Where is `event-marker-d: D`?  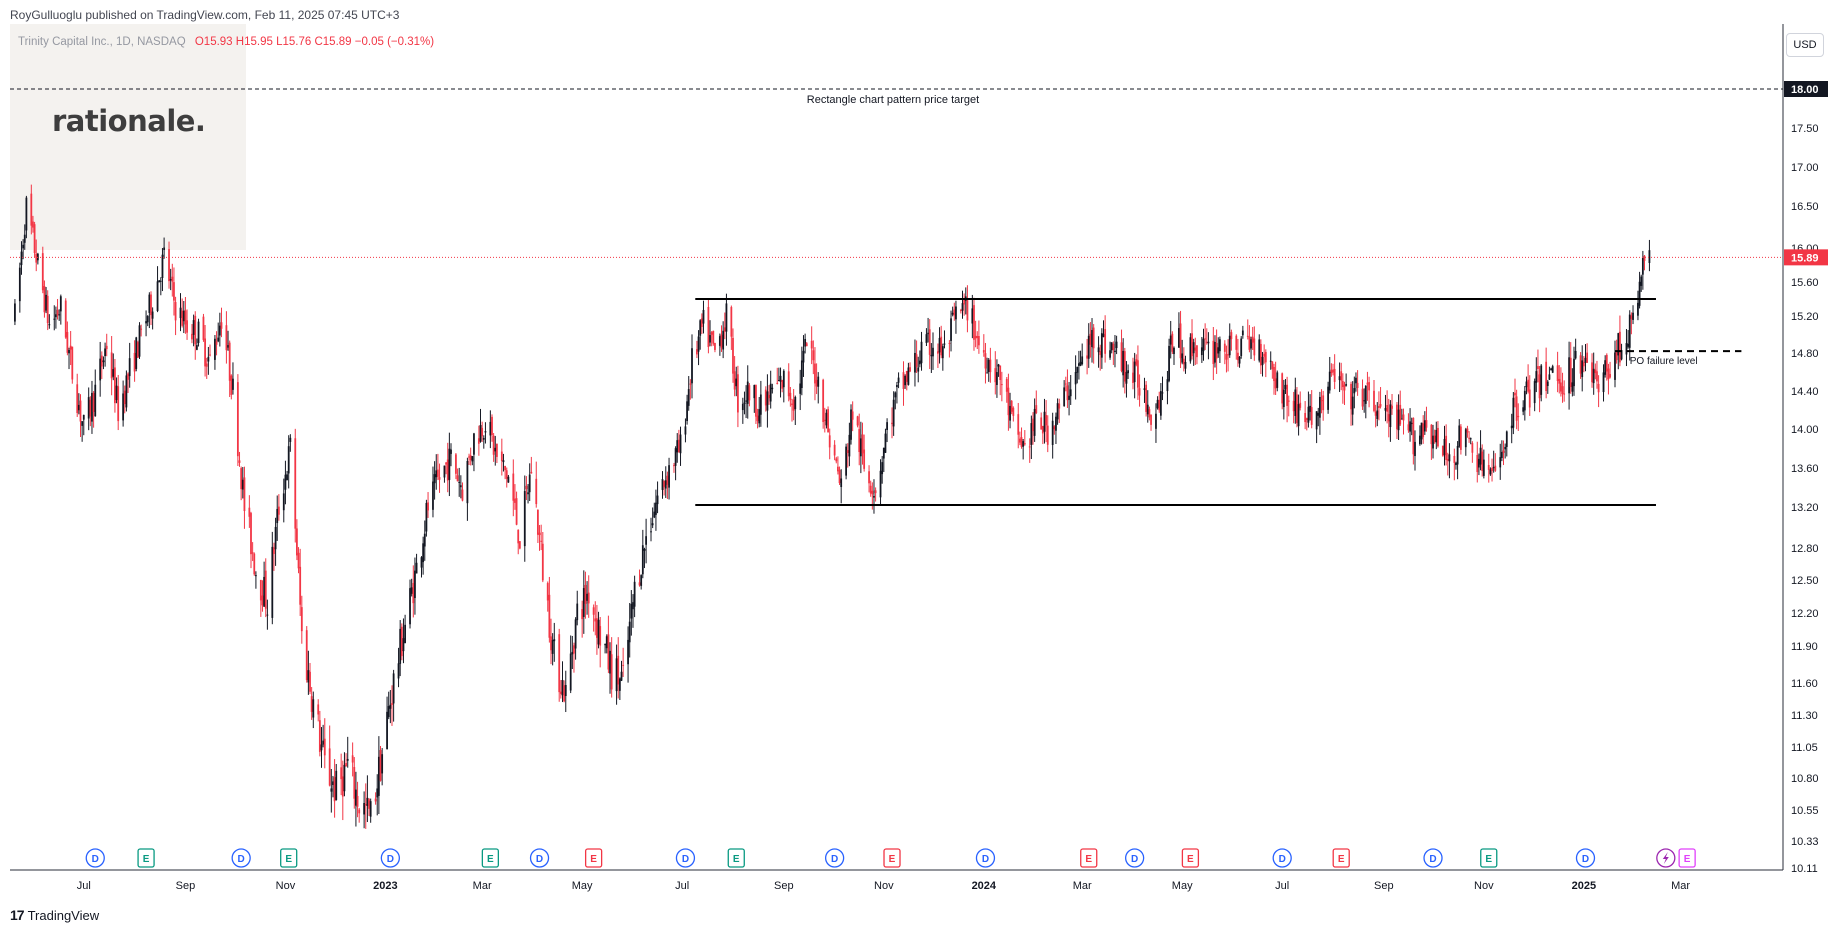 event-marker-d: D is located at coordinates (539, 858).